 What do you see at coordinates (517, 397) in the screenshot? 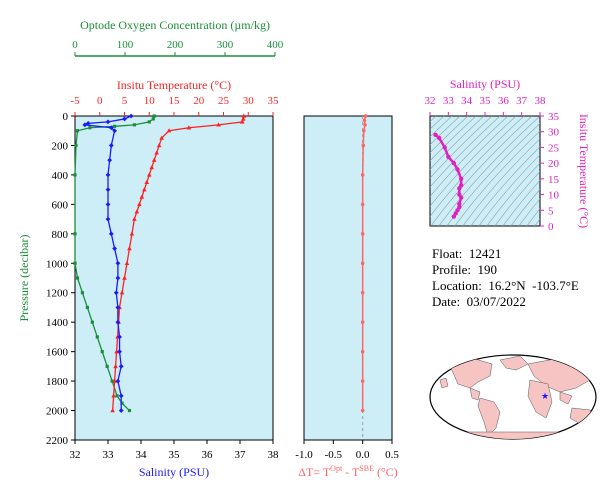
I see `map-land` at bounding box center [517, 397].